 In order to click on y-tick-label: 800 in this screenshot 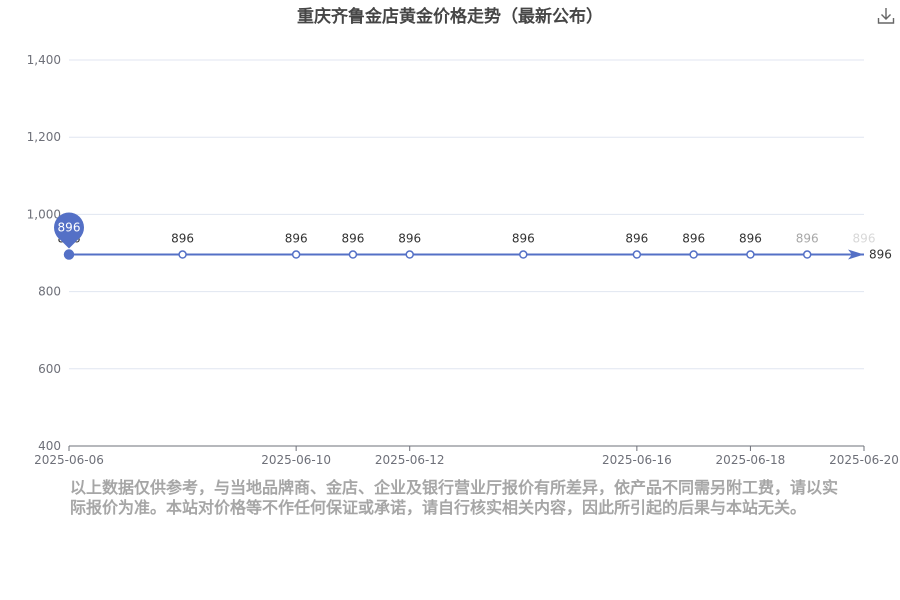, I will do `click(49, 292)`.